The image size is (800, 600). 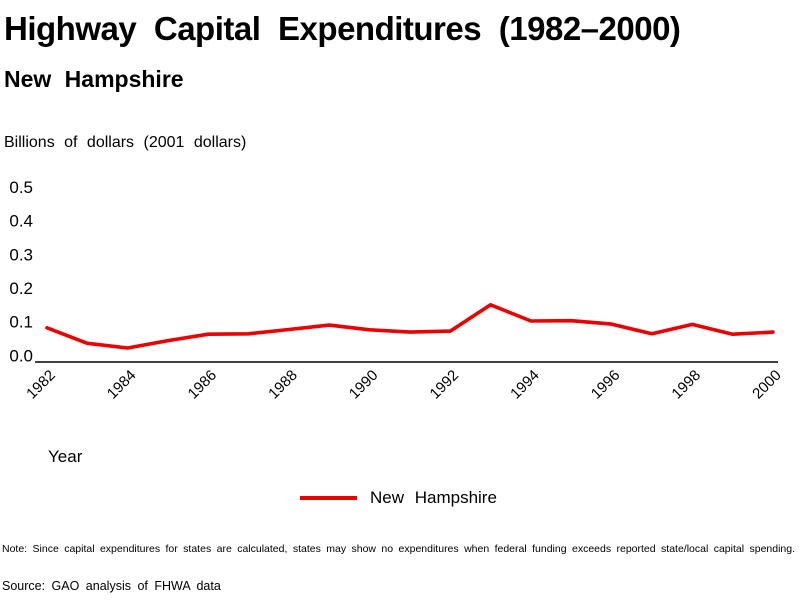 What do you see at coordinates (94, 79) in the screenshot?
I see `chart-subtitle: New Hampshire` at bounding box center [94, 79].